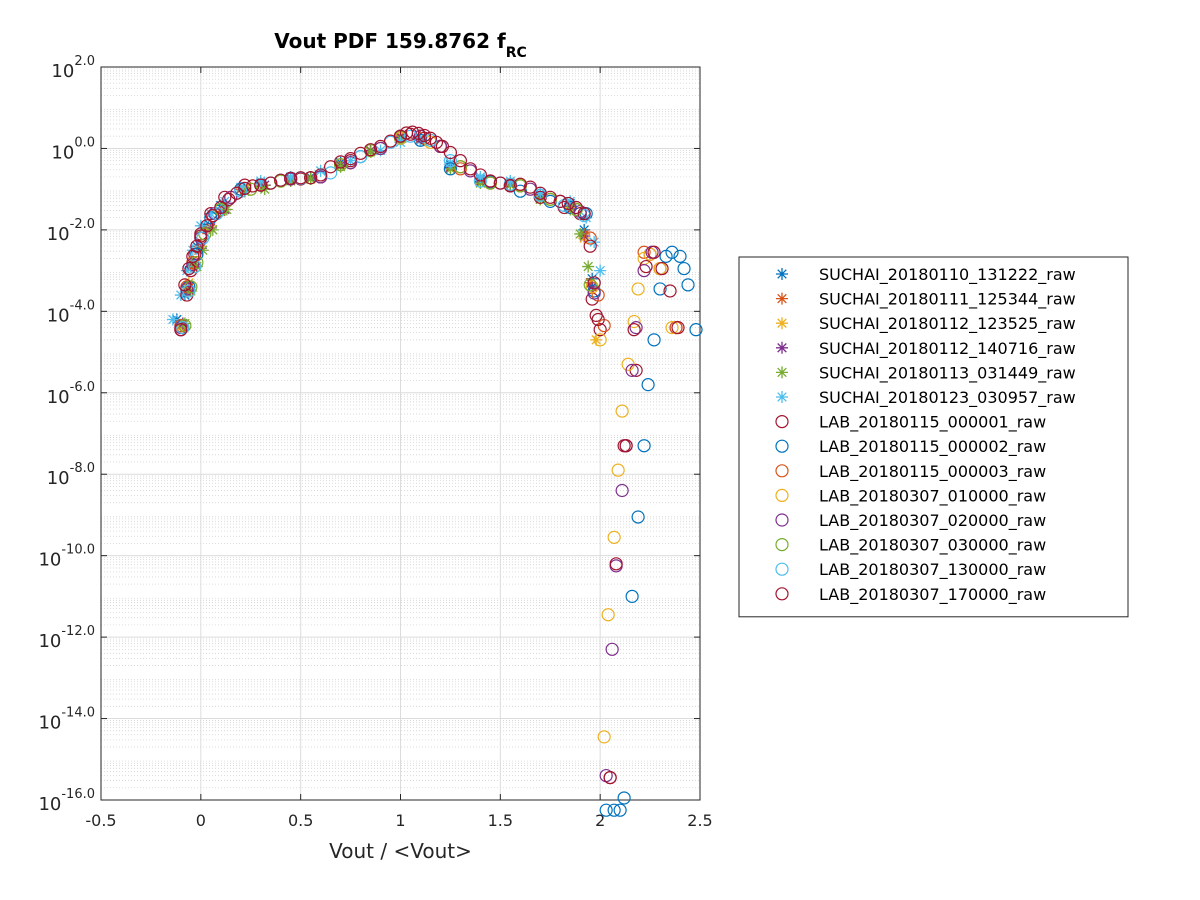 This screenshot has height=900, width=1200. I want to click on legend-item: SUCHAI_20180113_031449_raw, so click(926, 373).